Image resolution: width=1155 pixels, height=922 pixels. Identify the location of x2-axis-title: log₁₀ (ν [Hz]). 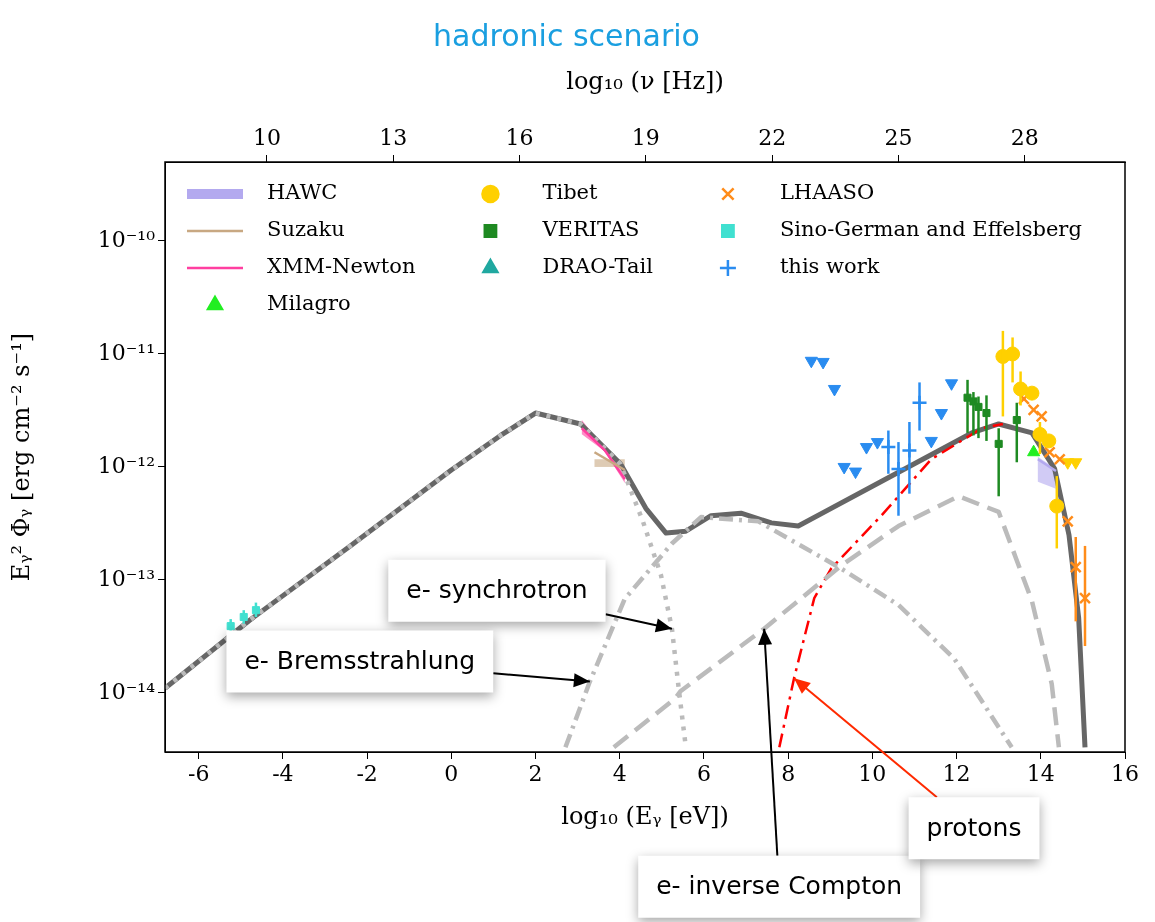
(645, 80).